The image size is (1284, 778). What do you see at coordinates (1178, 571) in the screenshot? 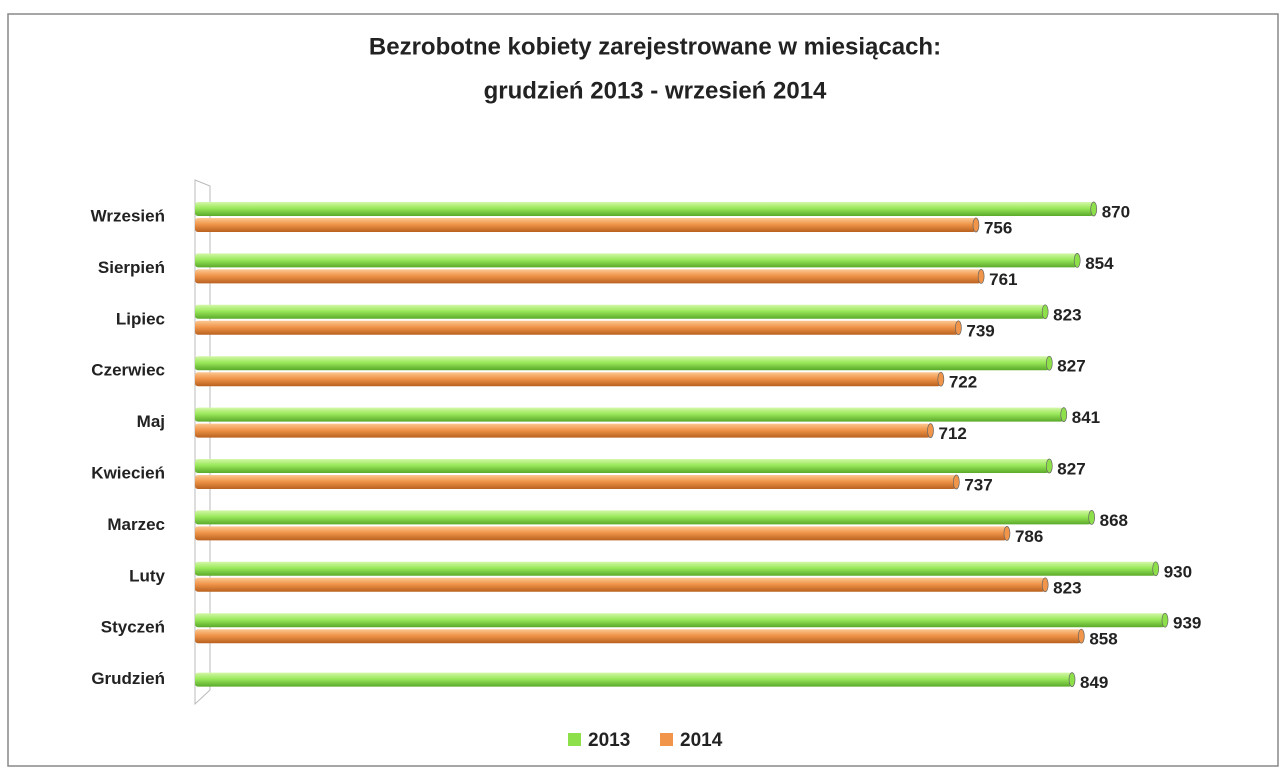
I see `data-label: 930` at bounding box center [1178, 571].